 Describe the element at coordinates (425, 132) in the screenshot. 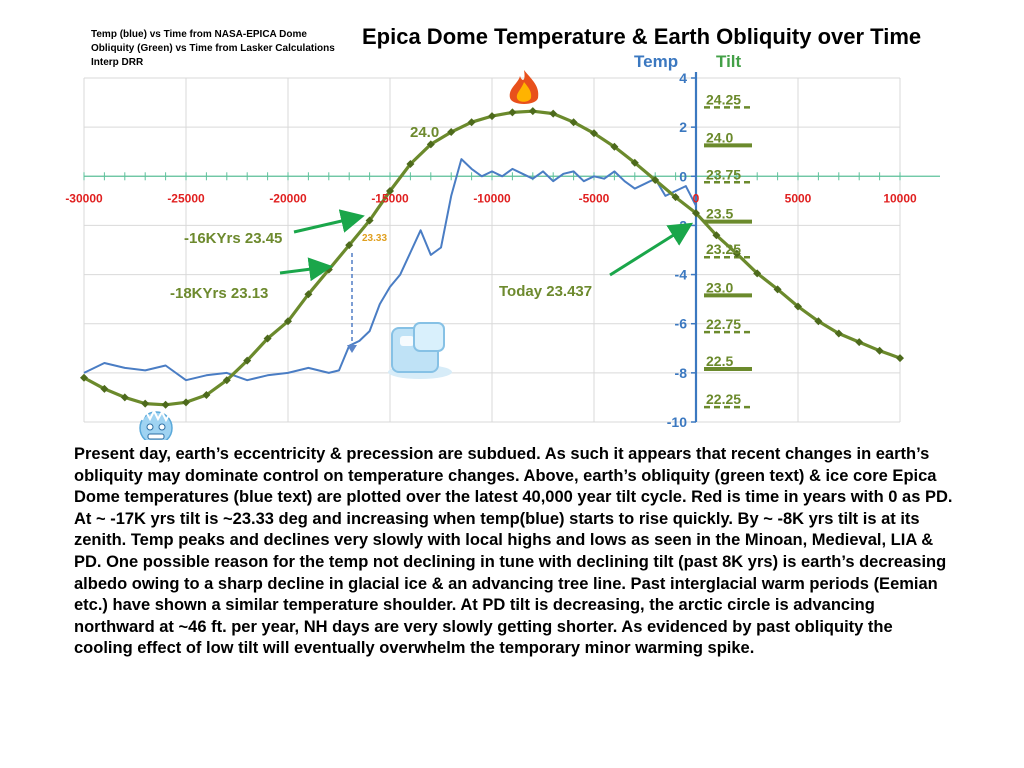

I see `tilt-24-0-label: 24.0` at that location.